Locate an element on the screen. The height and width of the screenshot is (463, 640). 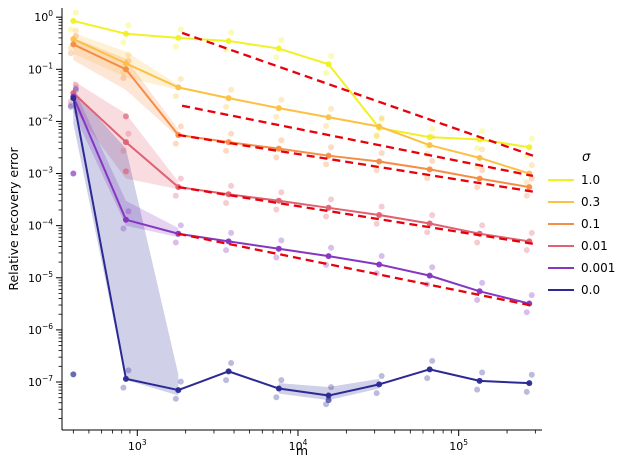
legend-label: 0.1 is located at coordinates (591, 224).